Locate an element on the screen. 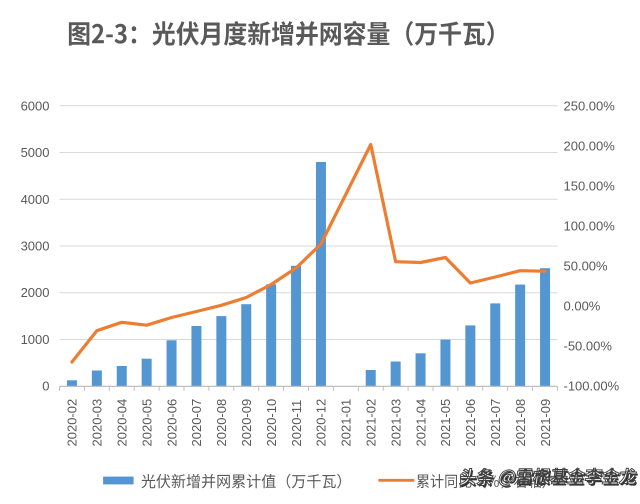  svg-text: 200.00% is located at coordinates (590, 146).